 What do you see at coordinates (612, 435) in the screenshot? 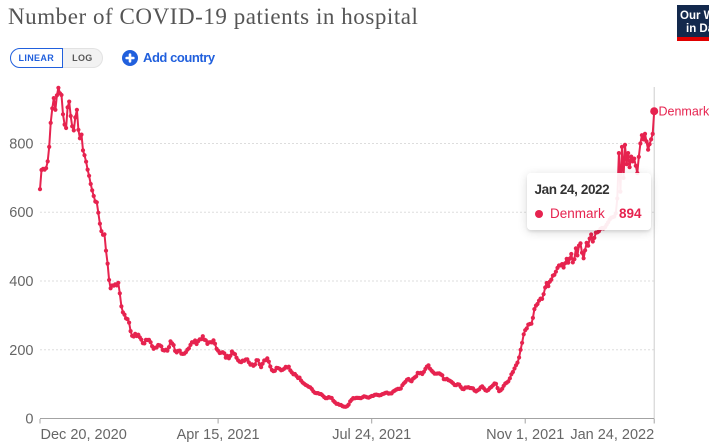
I see `svg-text: Jan 24, 2022` at bounding box center [612, 435].